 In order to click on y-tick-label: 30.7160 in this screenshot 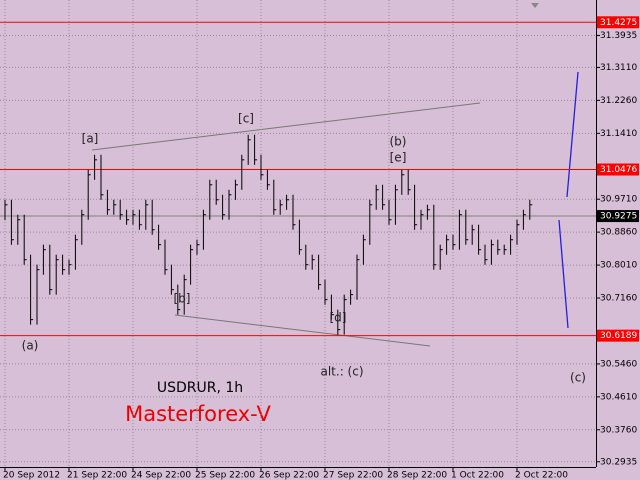, I will do `click(618, 299)`.